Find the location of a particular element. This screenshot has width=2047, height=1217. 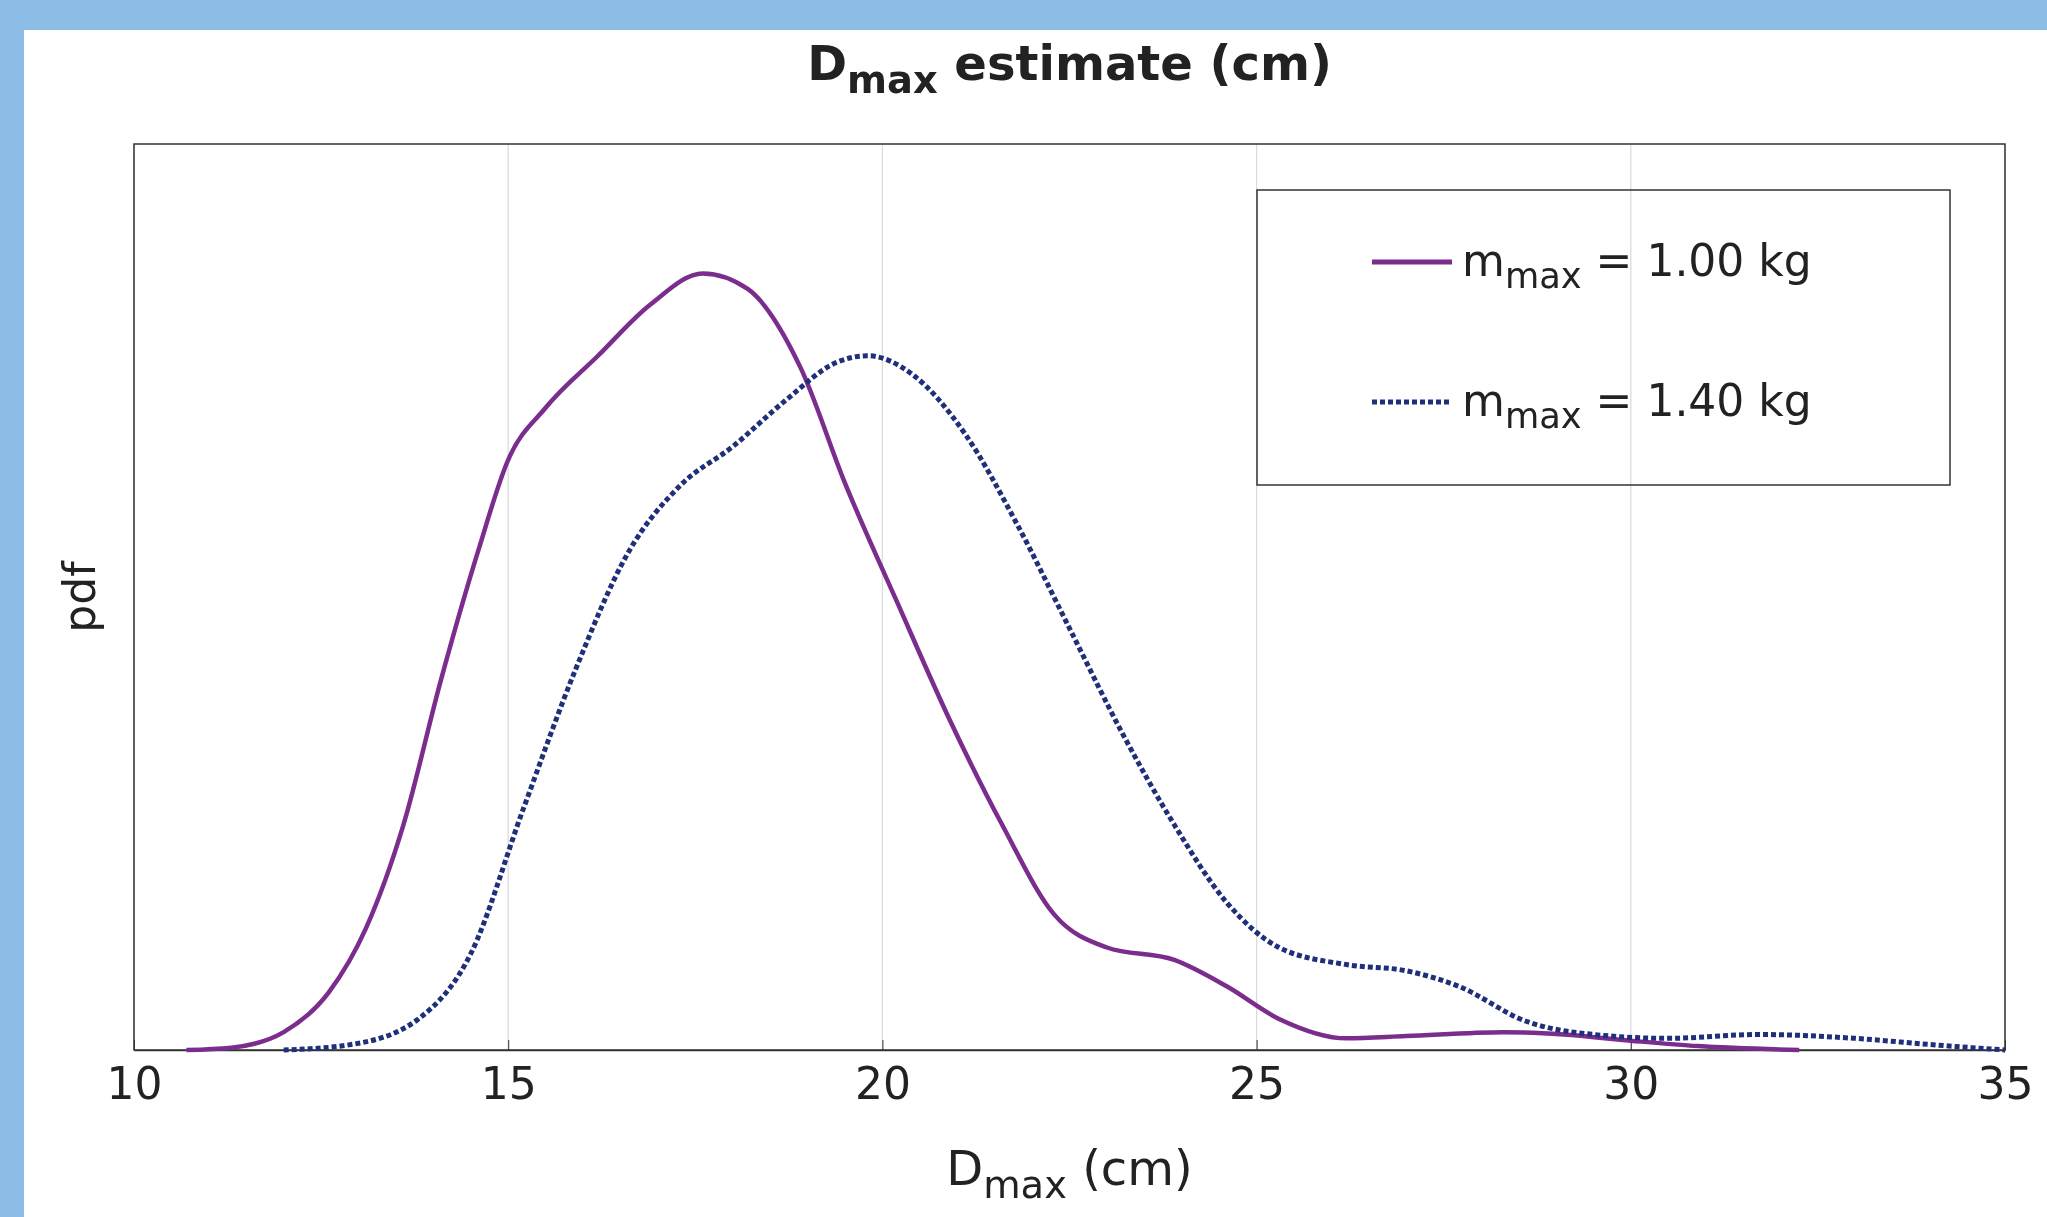

legend-label: m$_{max}$ = 1.00 kg is located at coordinates (1637, 266).